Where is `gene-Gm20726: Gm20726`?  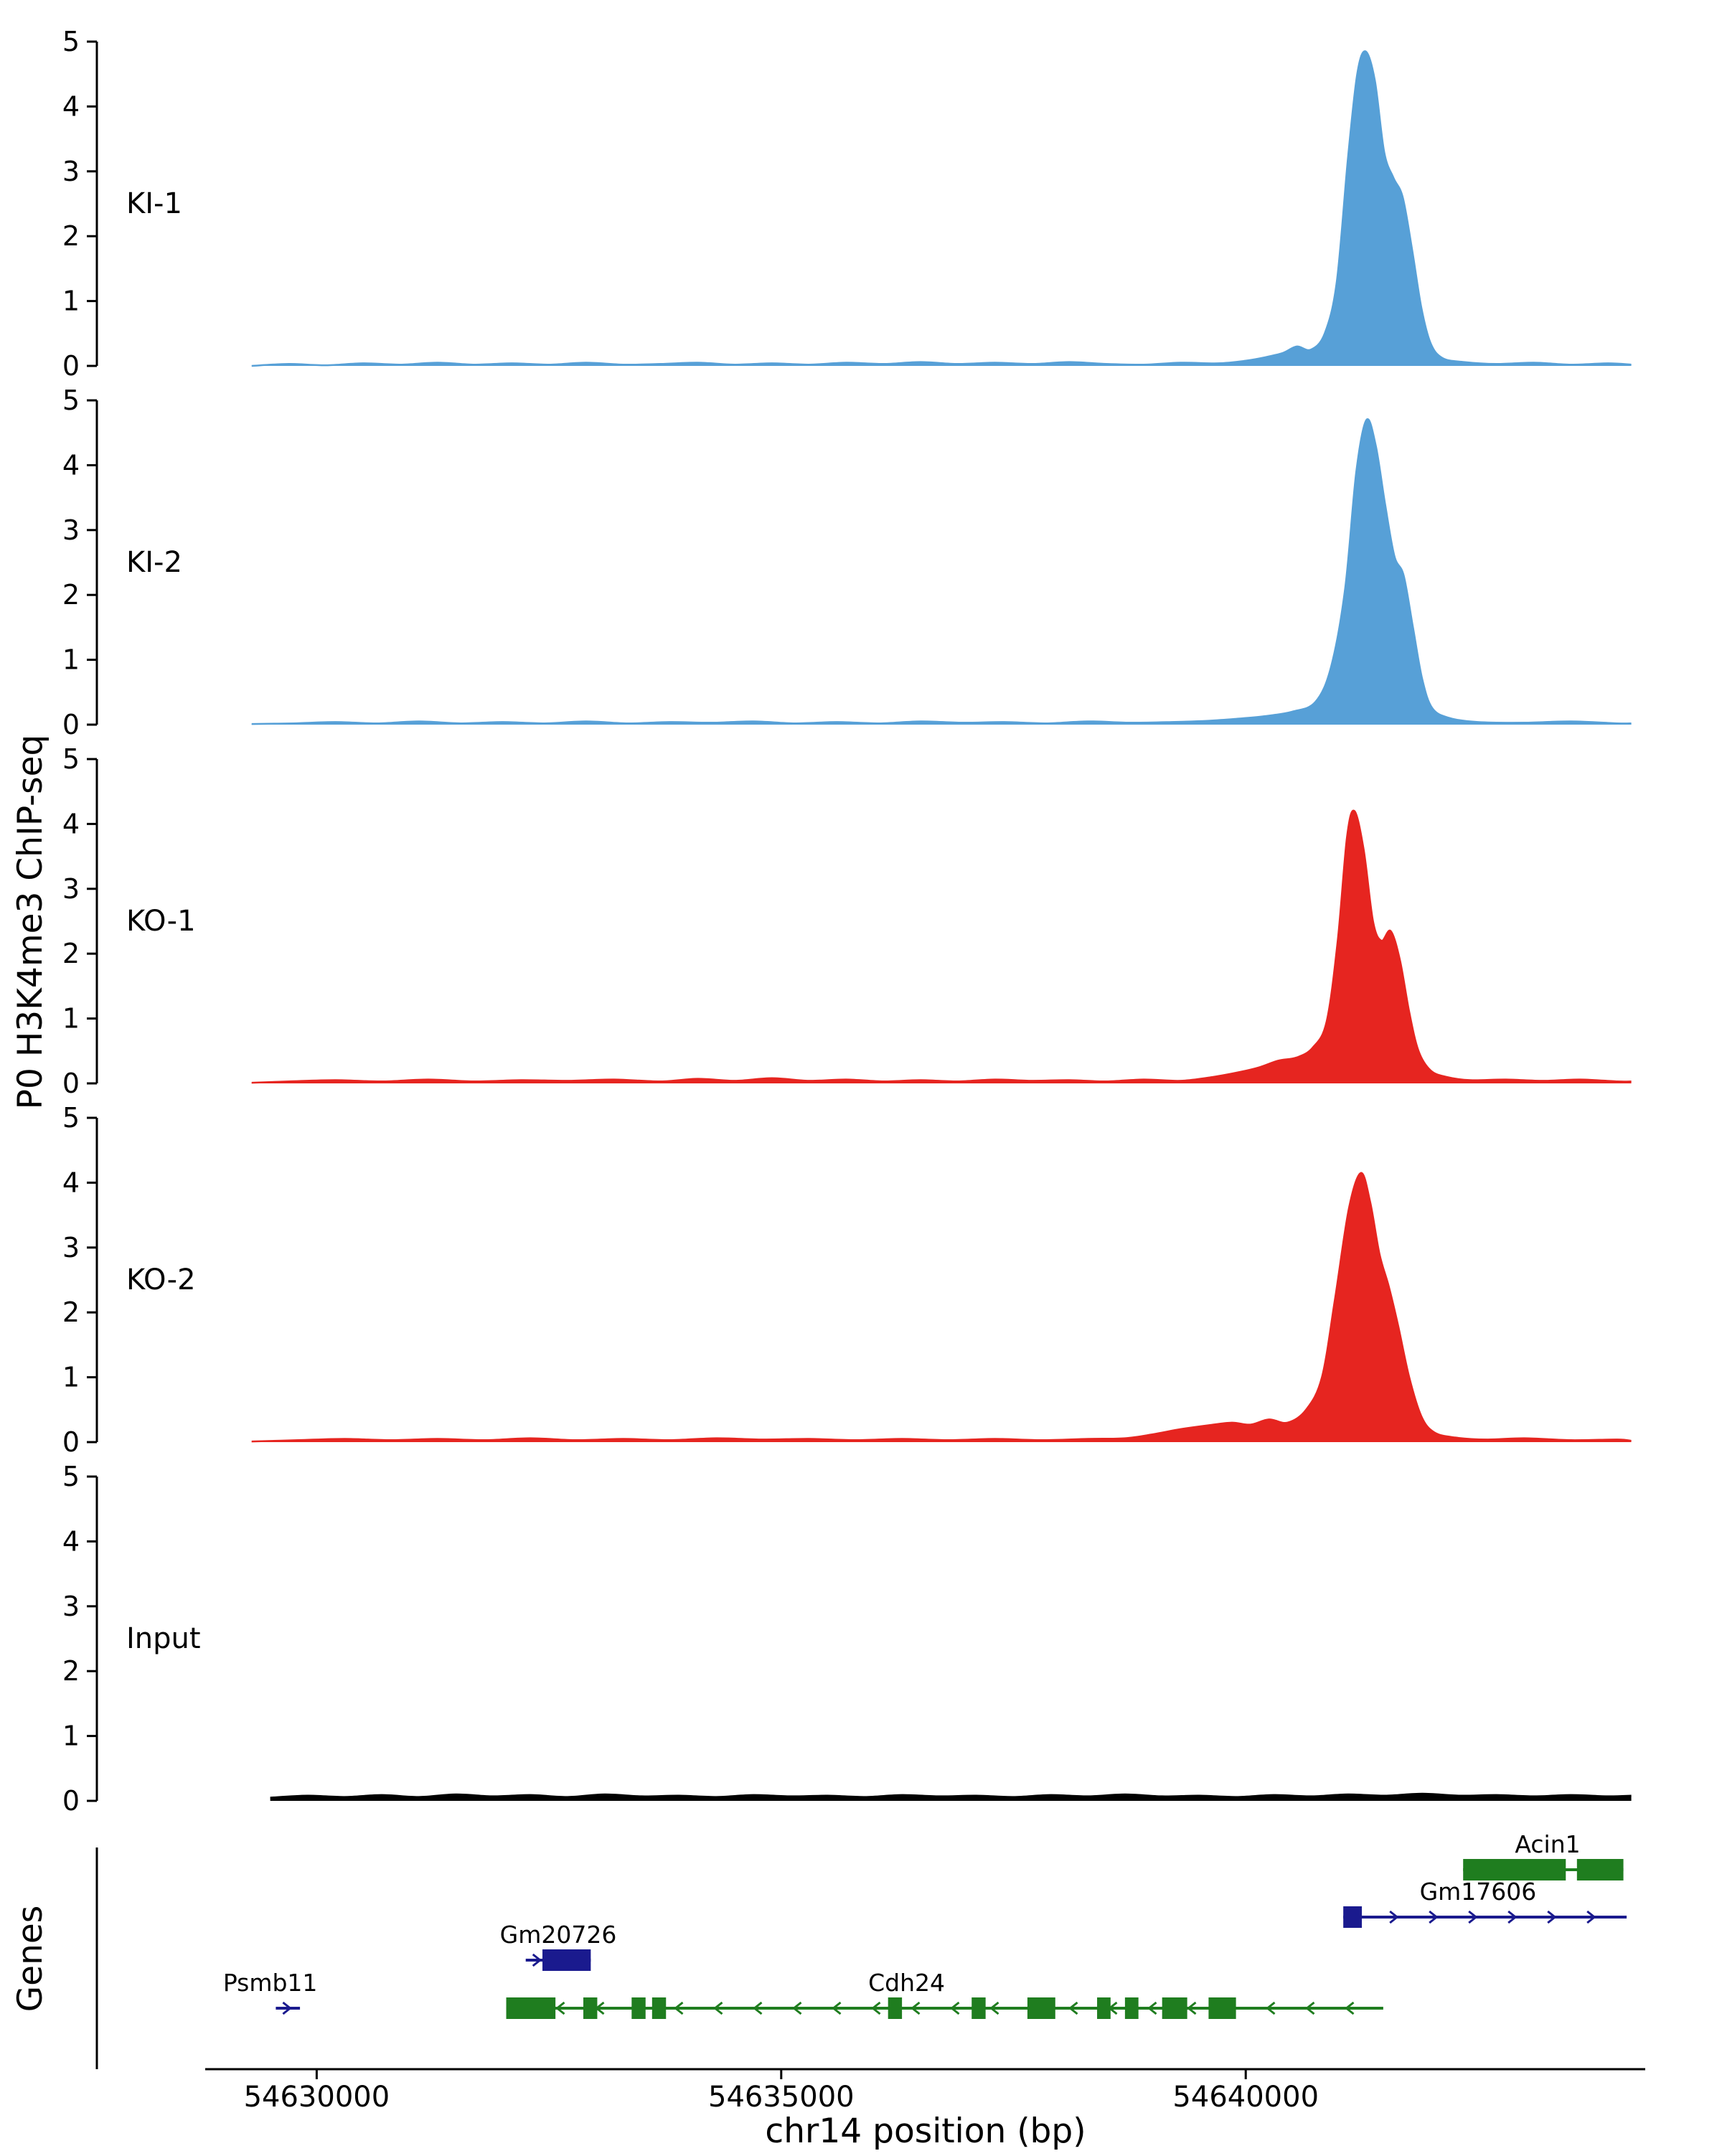 gene-Gm20726: Gm20726 is located at coordinates (558, 1946).